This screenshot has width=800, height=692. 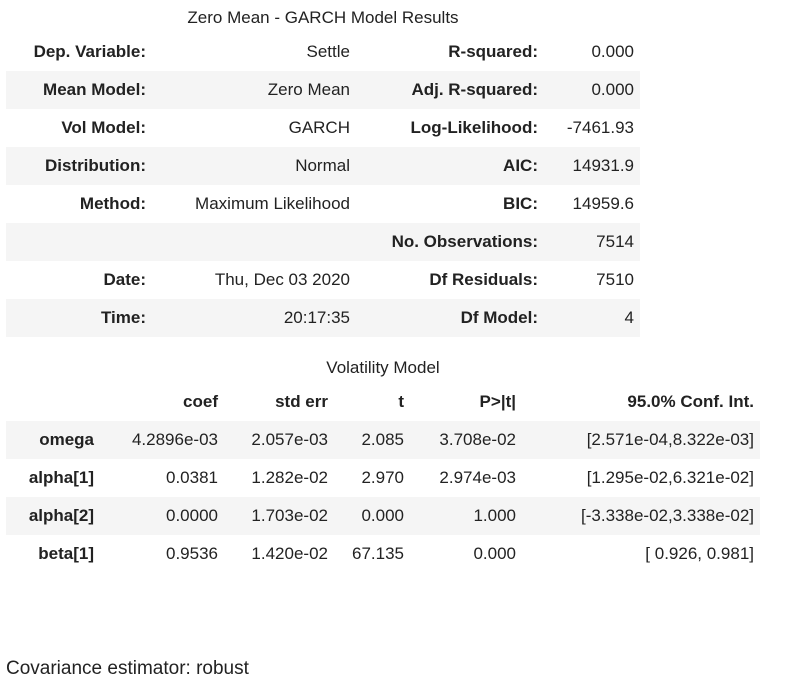 I want to click on summary-label: Log-Likelihood:, so click(x=474, y=127).